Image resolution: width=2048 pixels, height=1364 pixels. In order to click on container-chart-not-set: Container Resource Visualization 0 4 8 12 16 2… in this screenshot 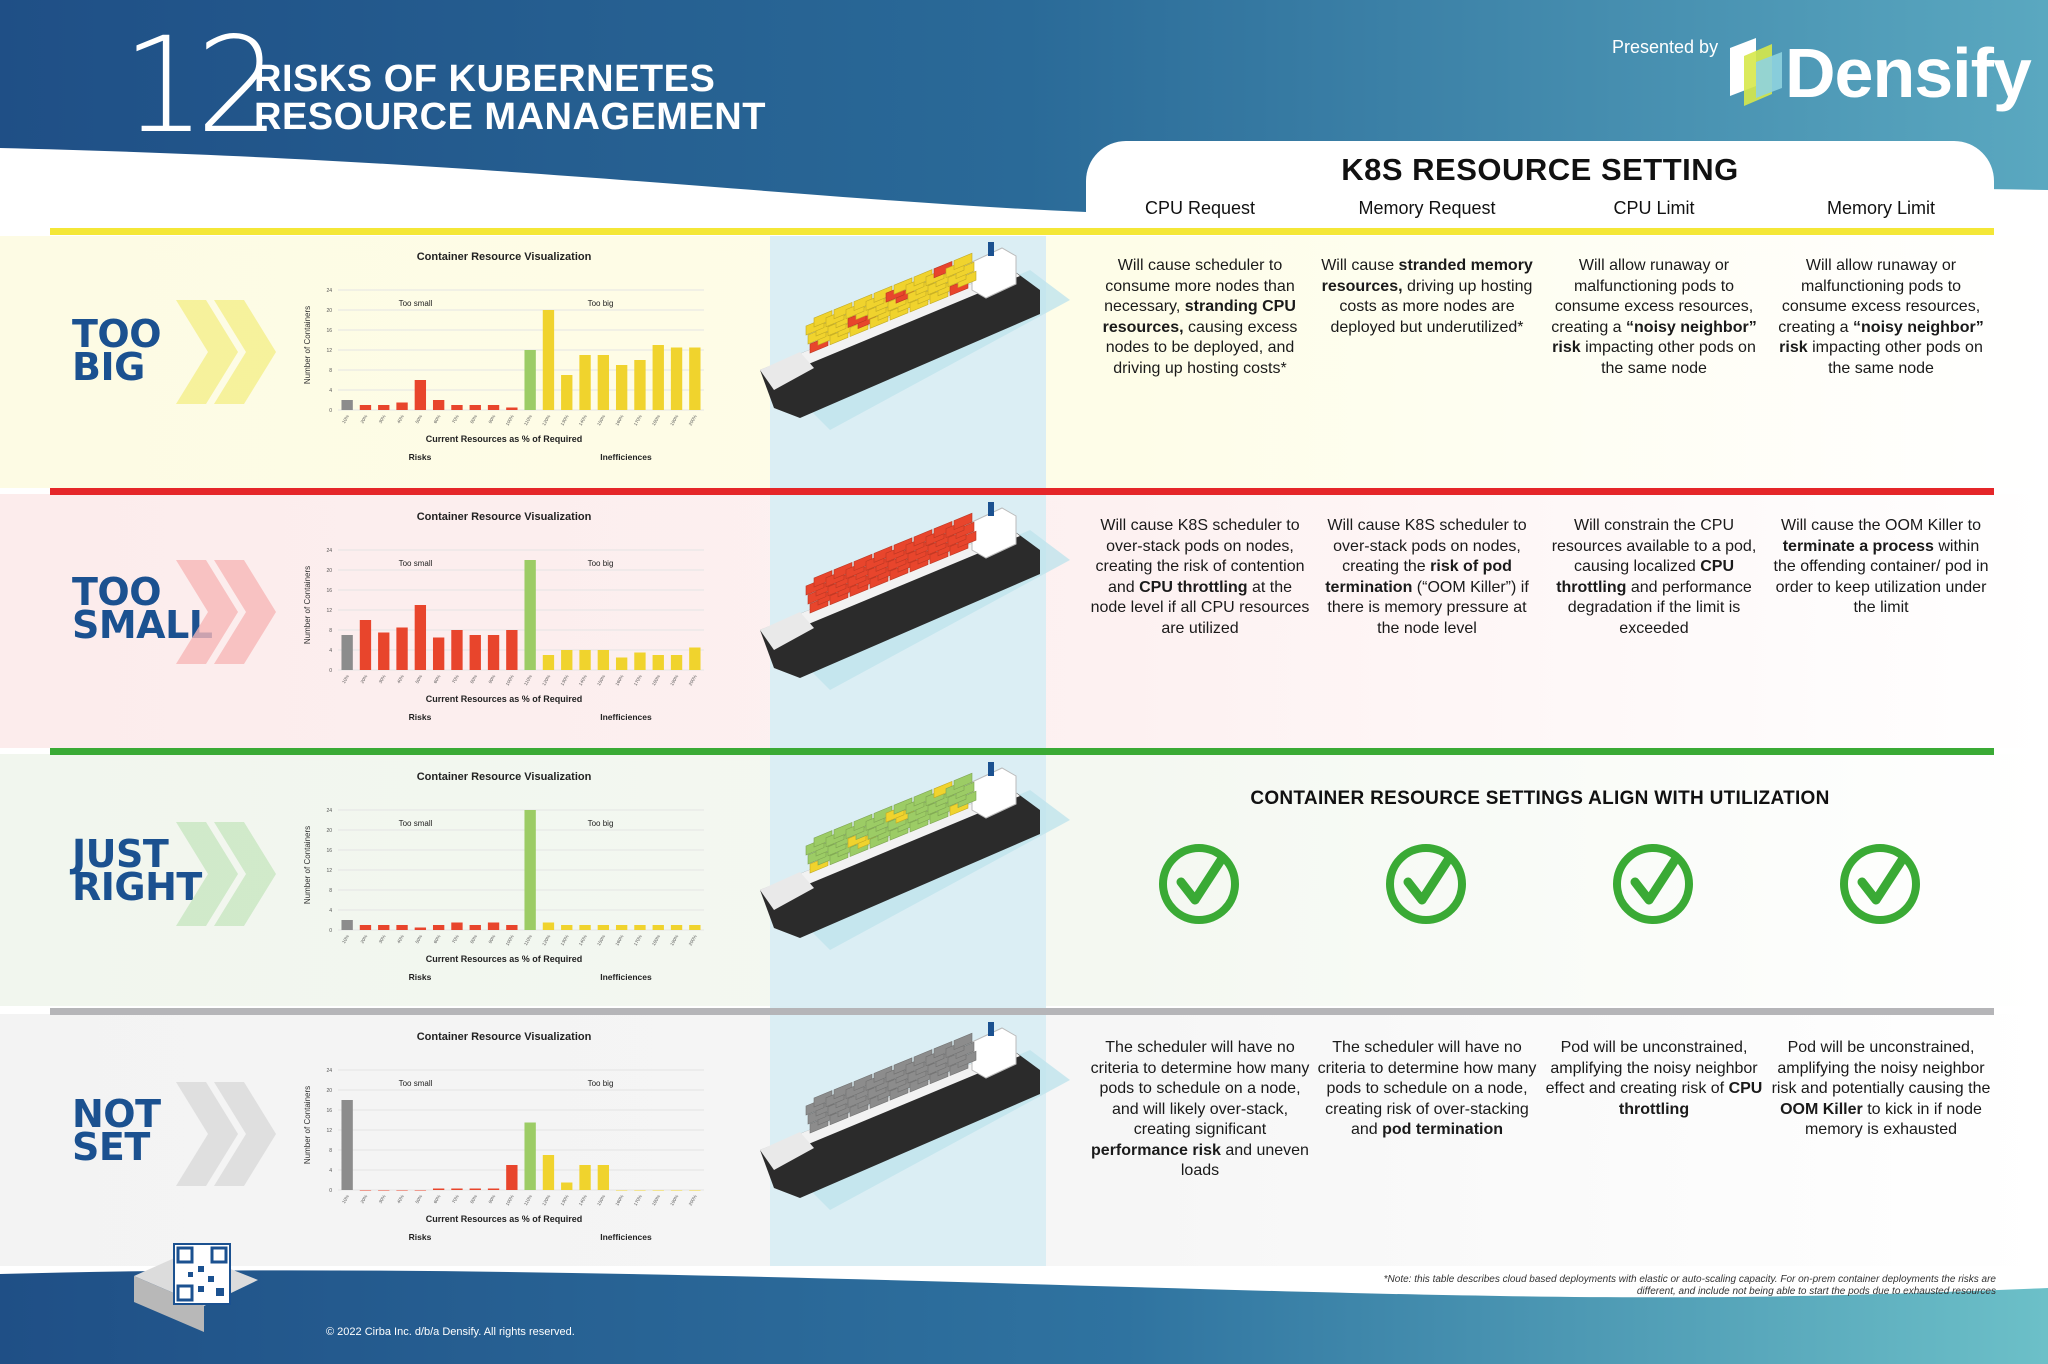, I will do `click(503, 1136)`.